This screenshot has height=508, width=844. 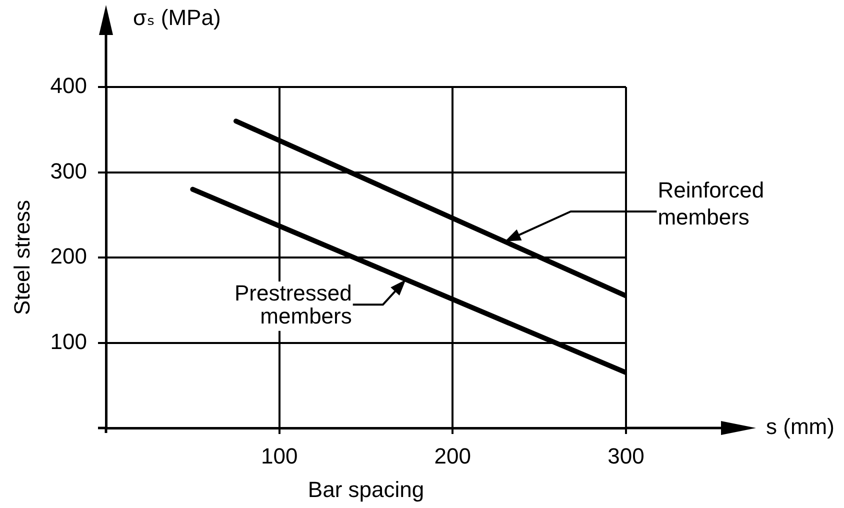 I want to click on text: Reinforced members, so click(x=711, y=204).